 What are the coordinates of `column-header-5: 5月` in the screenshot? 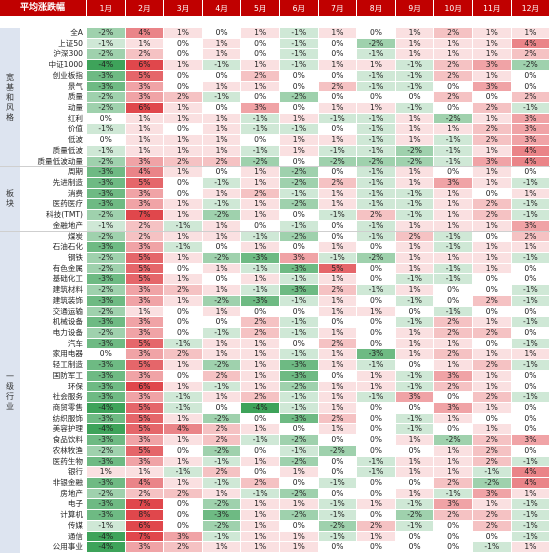 It's located at (260, 8).